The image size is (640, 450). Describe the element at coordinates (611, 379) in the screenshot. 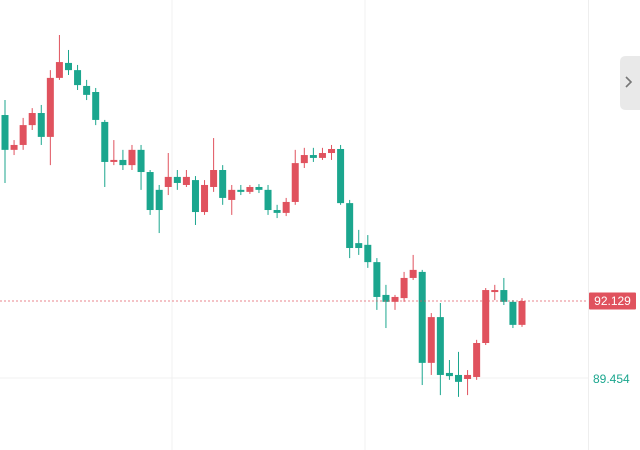

I see `y-tick-label: 89.454` at that location.